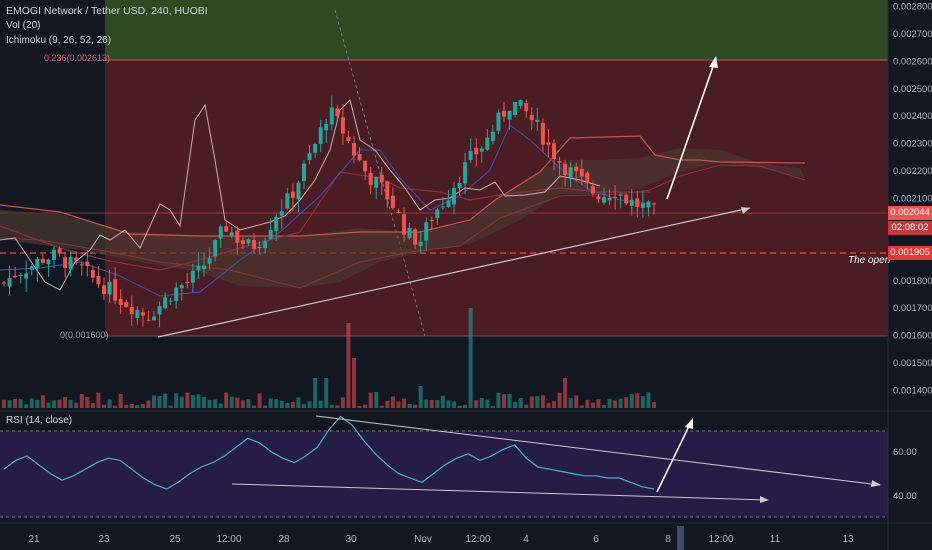 The height and width of the screenshot is (550, 932). What do you see at coordinates (34, 539) in the screenshot?
I see `time-tick-label: 21` at bounding box center [34, 539].